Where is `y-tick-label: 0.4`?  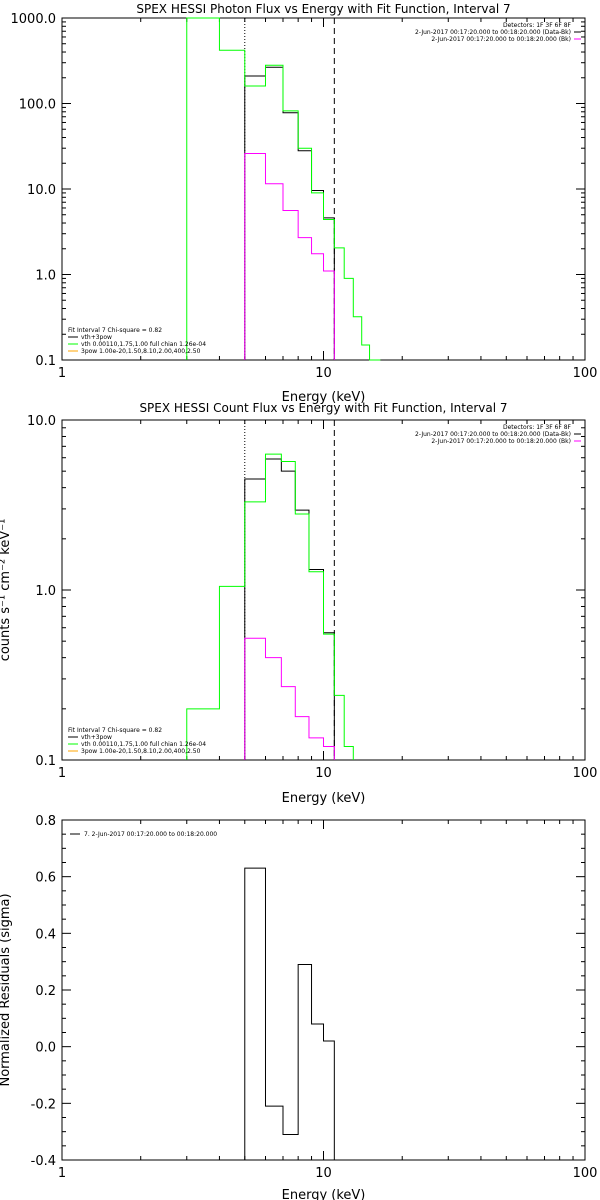 y-tick-label: 0.4 is located at coordinates (45, 934).